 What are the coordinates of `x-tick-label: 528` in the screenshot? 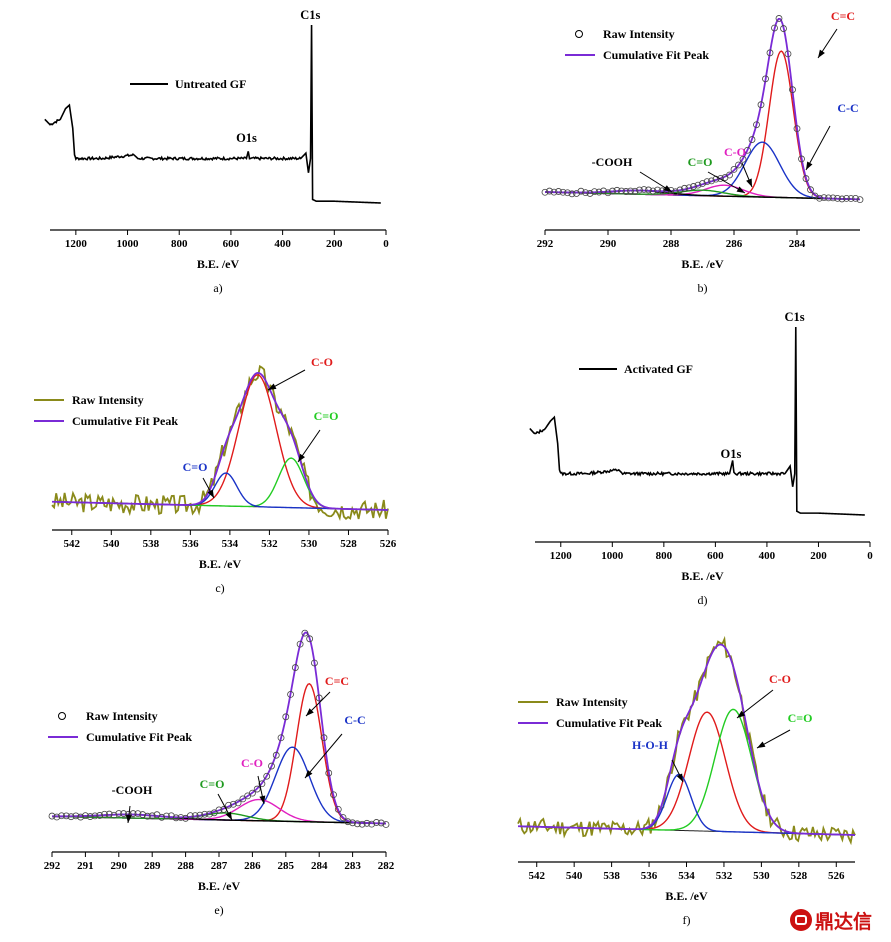 It's located at (799, 876).